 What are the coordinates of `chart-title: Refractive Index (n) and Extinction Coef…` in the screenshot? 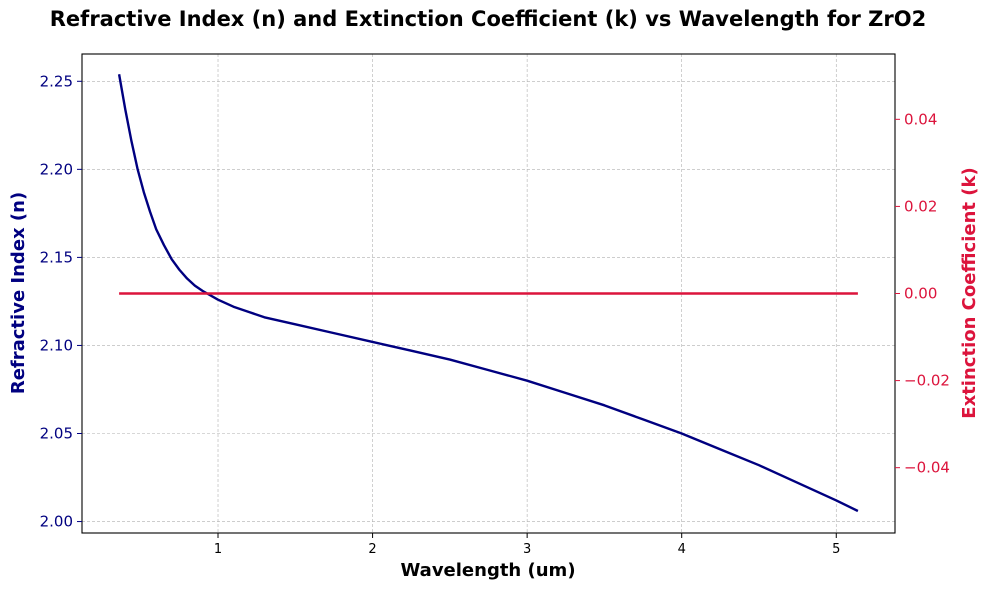 It's located at (488, 19).